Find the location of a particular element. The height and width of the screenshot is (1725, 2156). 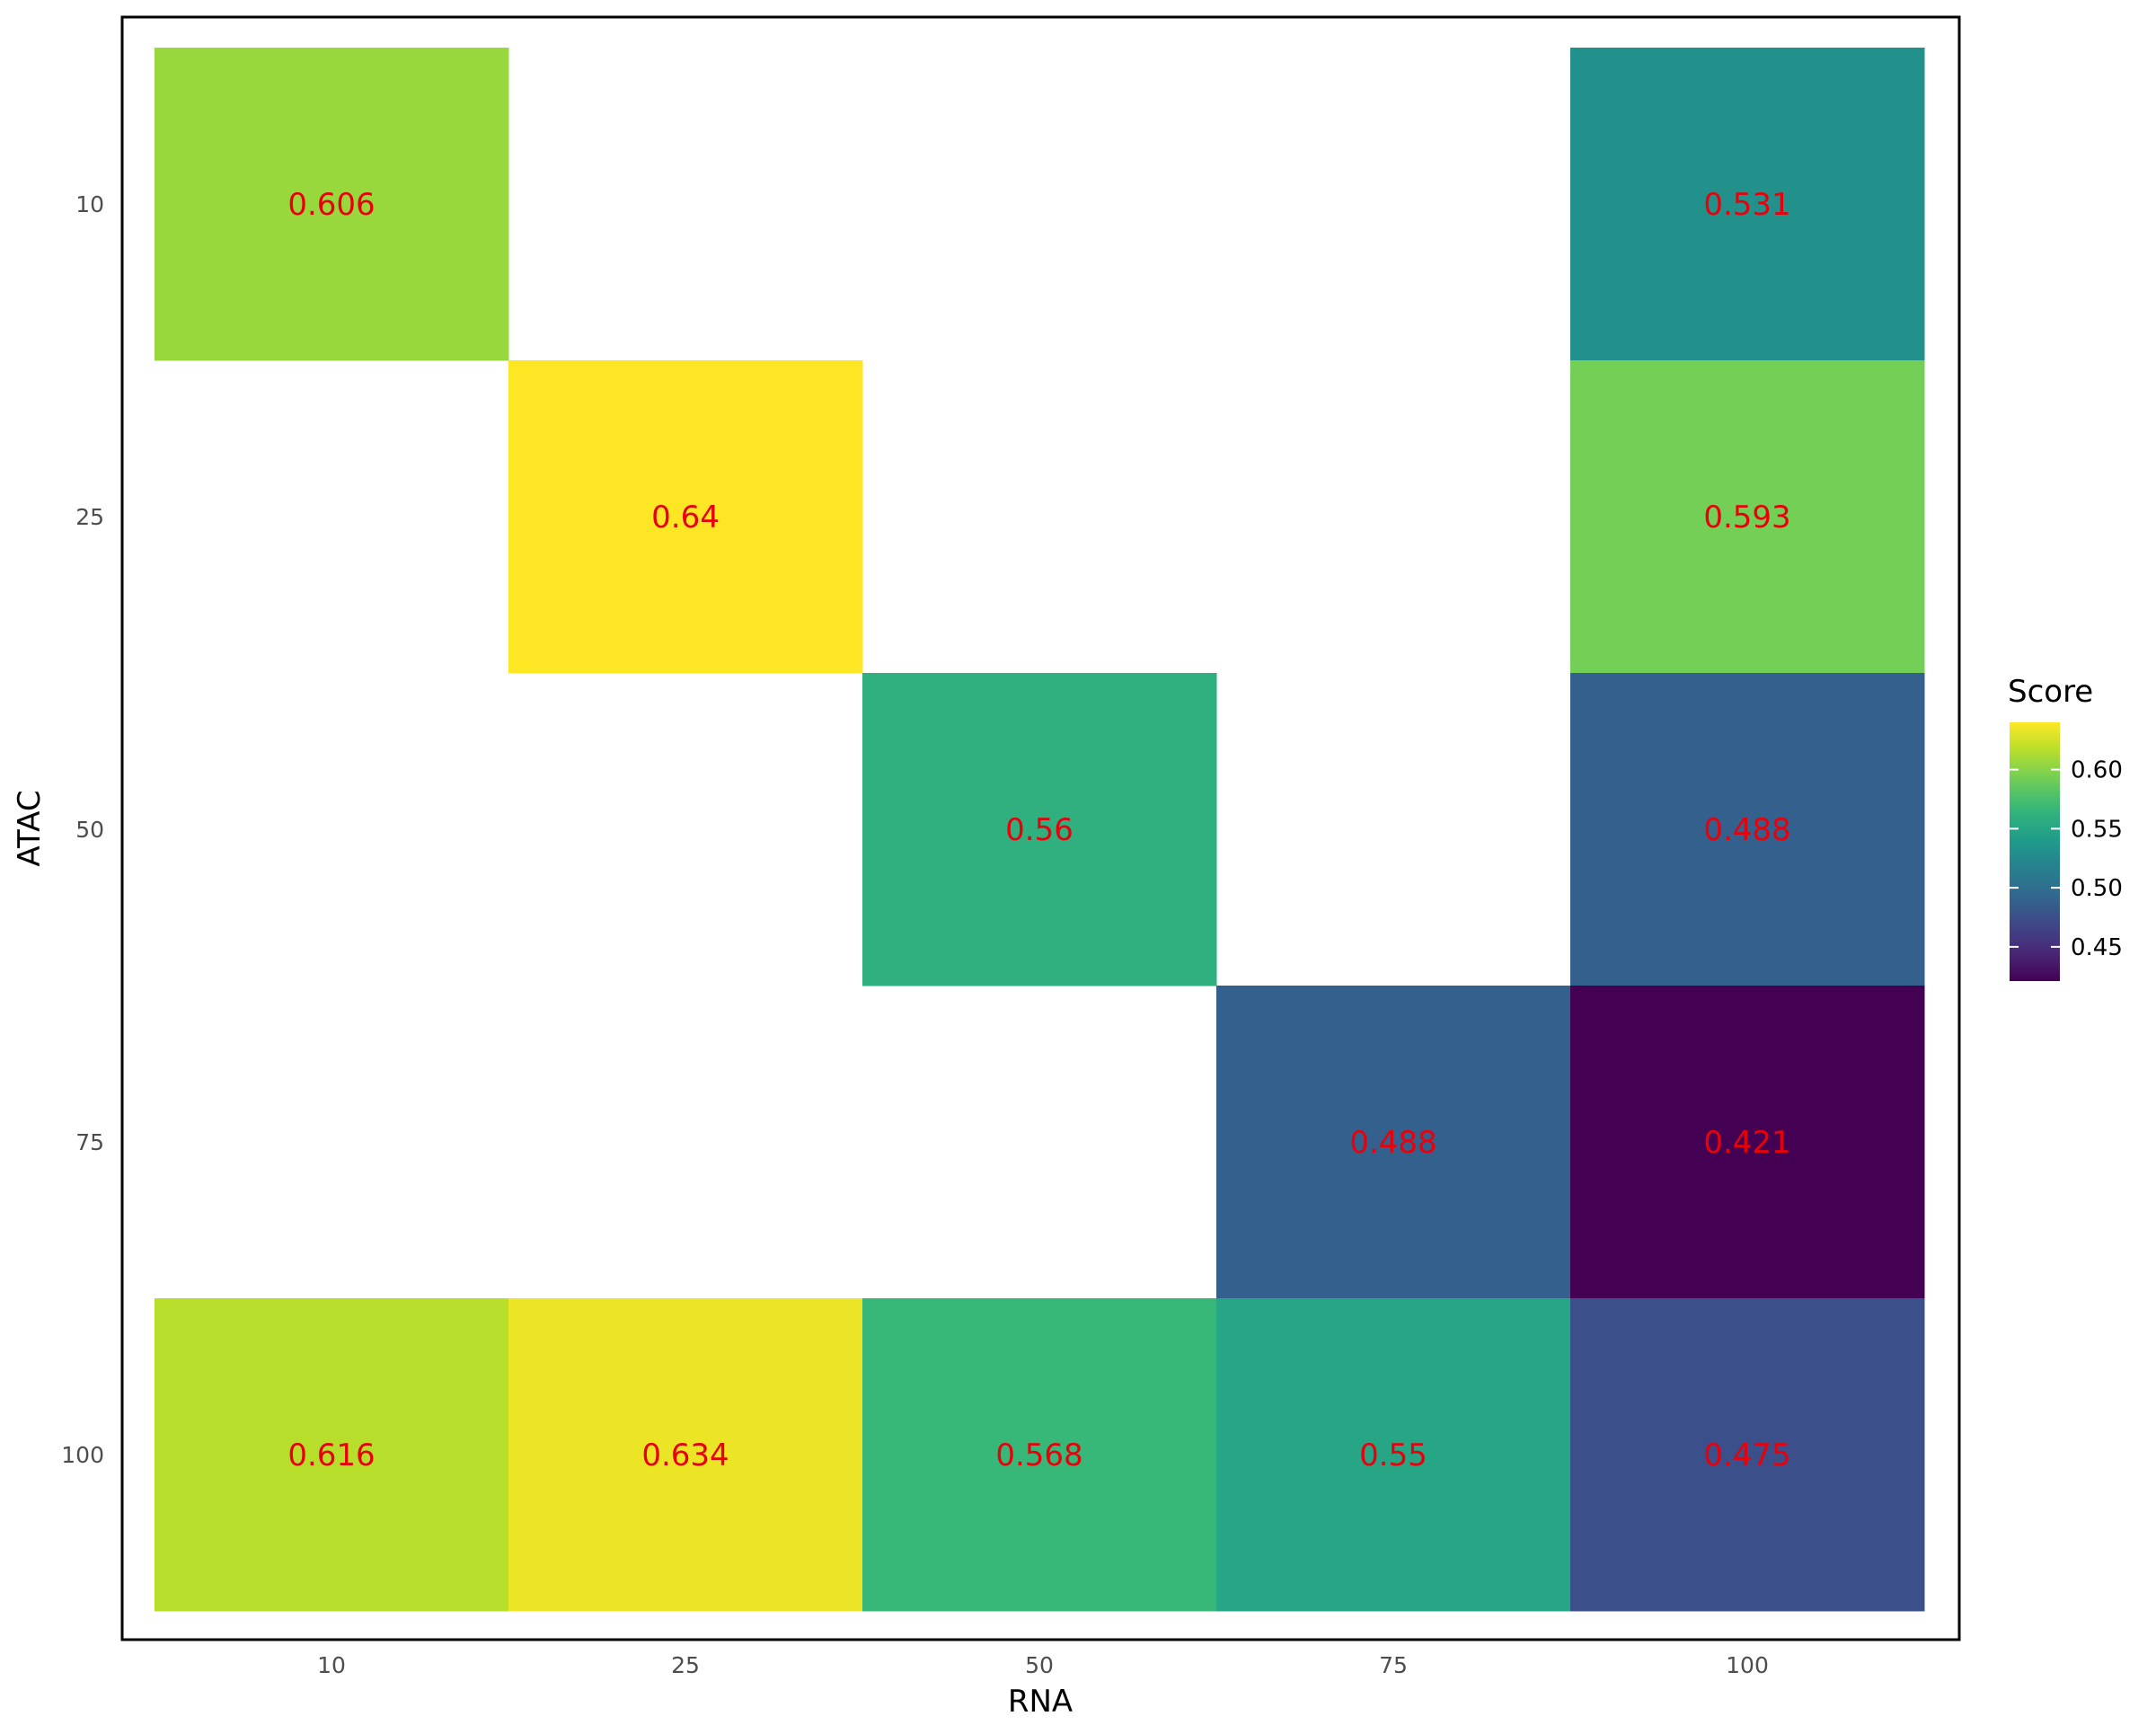

legend-tick-label: 0.60 is located at coordinates (2097, 770).